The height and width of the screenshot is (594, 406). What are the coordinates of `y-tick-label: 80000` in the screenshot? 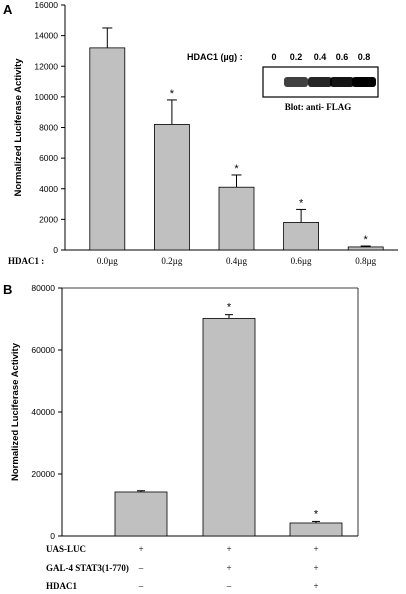 It's located at (43, 288).